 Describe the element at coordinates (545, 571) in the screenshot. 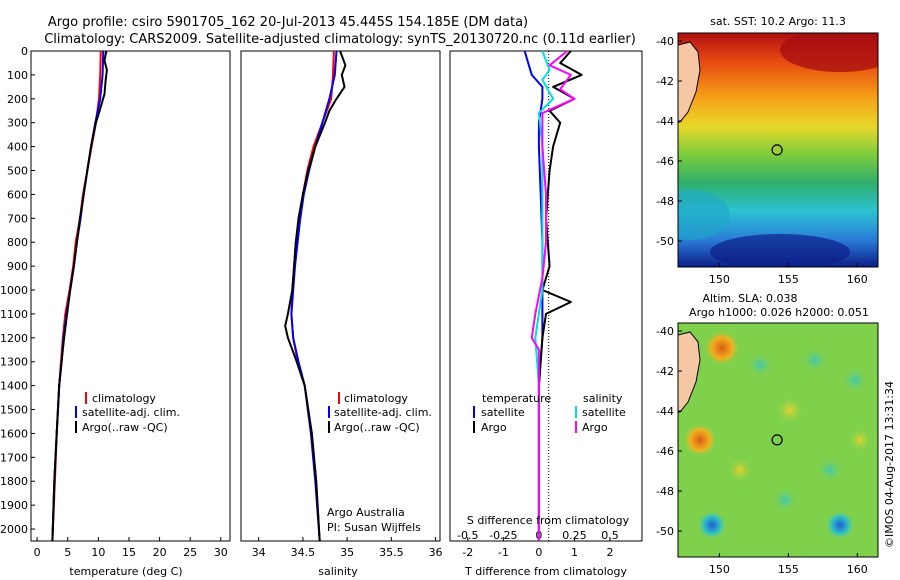

I see `difference-x-label: T difference from climatology` at that location.